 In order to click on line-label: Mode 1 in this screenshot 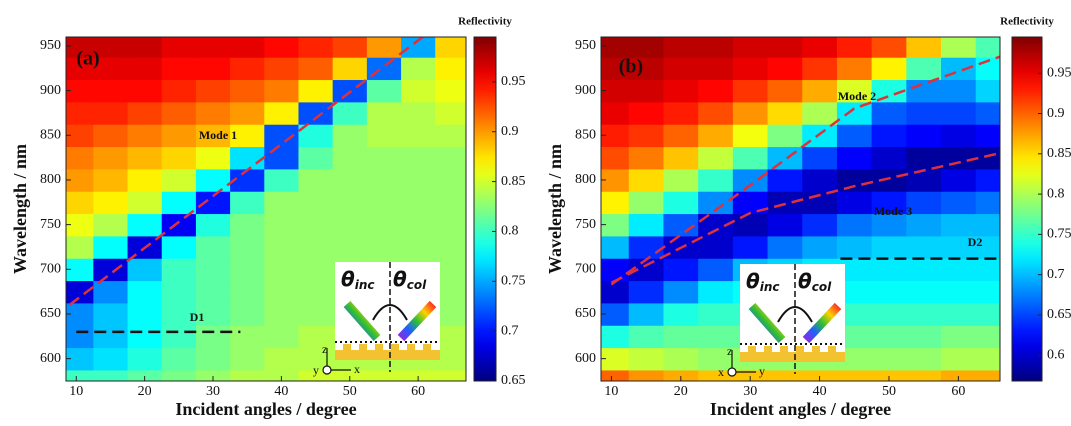, I will do `click(218, 135)`.